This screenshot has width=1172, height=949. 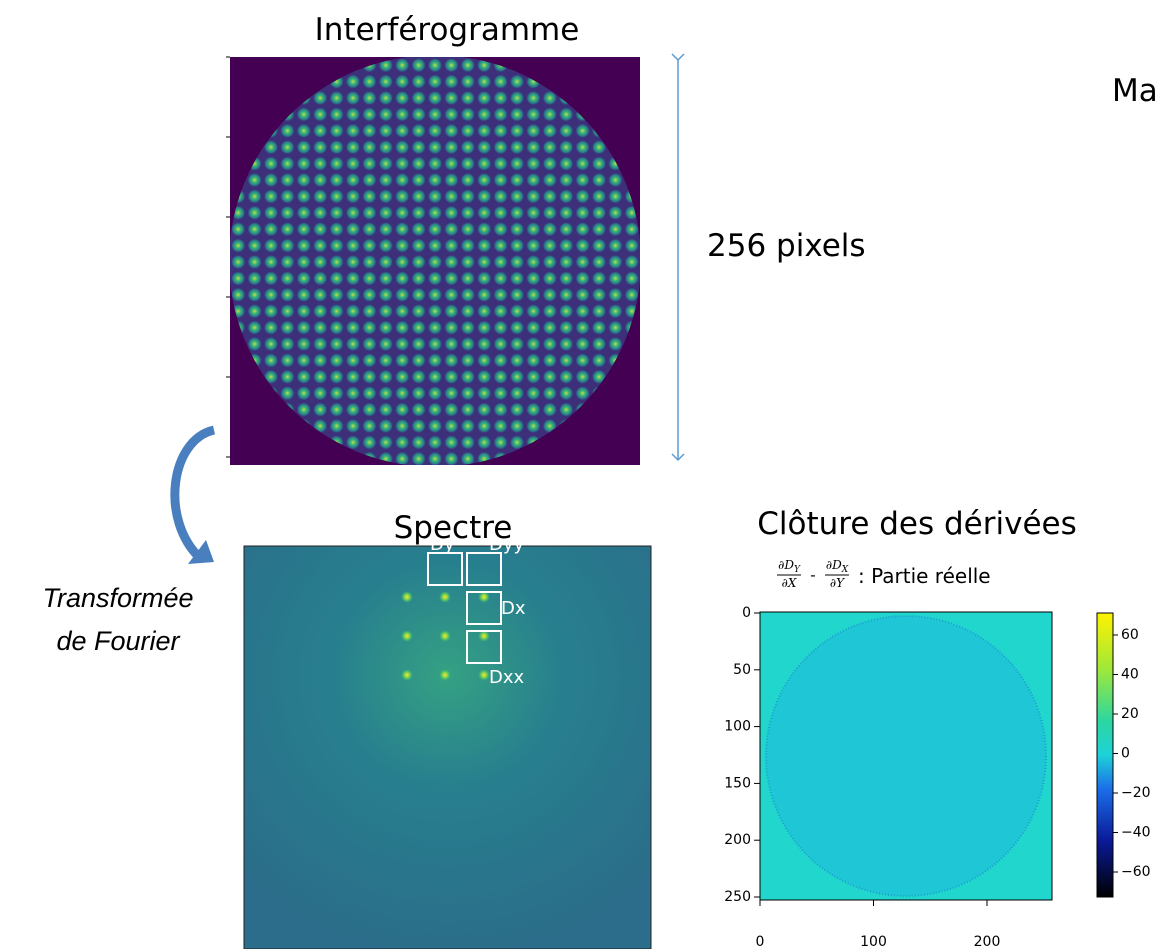 I want to click on plot-title: ∂DY ∂X - ∂DX ∂Y, so click(x=813, y=574).